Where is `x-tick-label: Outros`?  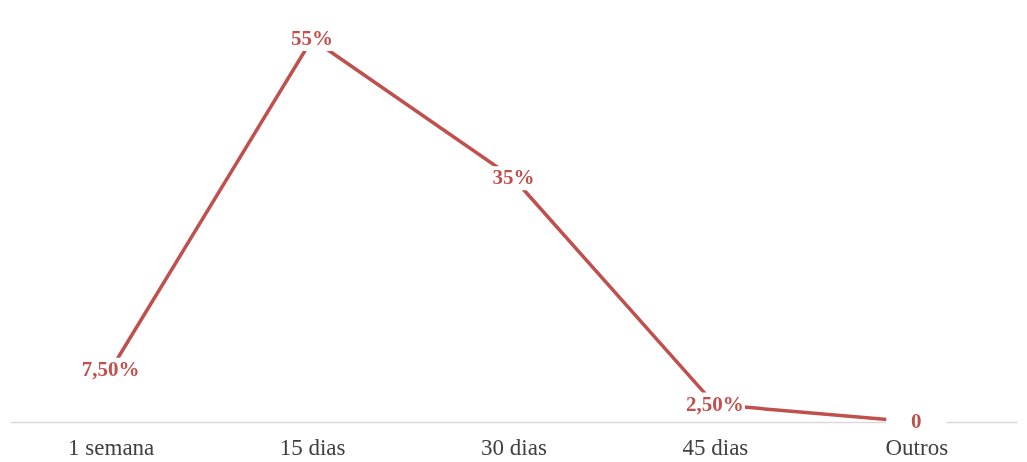
x-tick-label: Outros is located at coordinates (917, 447).